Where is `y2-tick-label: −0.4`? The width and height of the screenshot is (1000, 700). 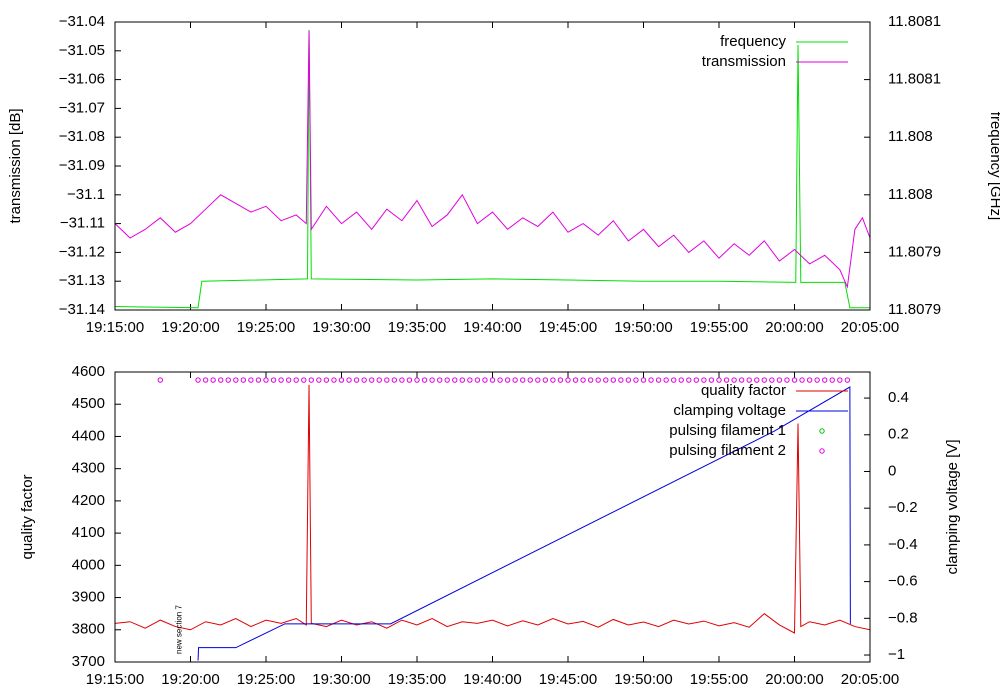 y2-tick-label: −0.4 is located at coordinates (903, 544).